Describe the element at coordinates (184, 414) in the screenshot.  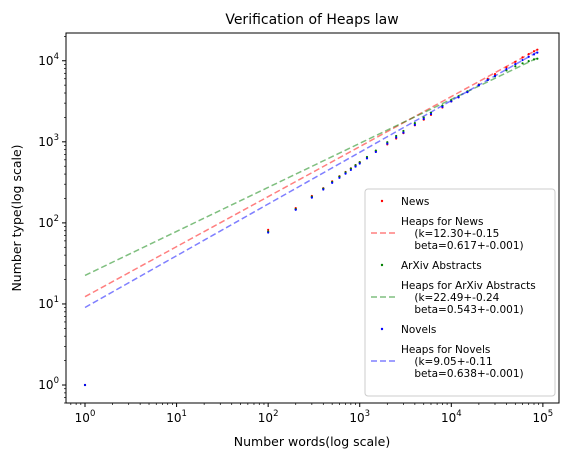
I see `tick-exponent: 1` at that location.